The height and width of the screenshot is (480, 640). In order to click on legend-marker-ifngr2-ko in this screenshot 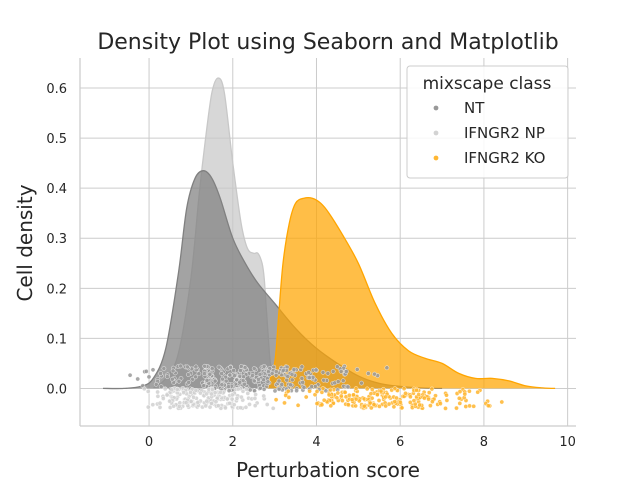, I will do `click(436, 158)`.